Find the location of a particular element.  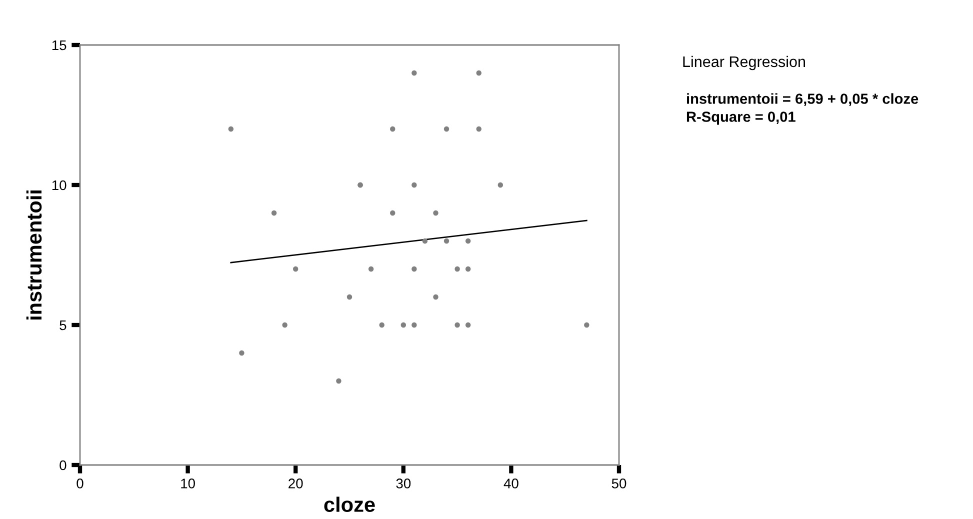

text: Linear Regression is located at coordinates (744, 63).